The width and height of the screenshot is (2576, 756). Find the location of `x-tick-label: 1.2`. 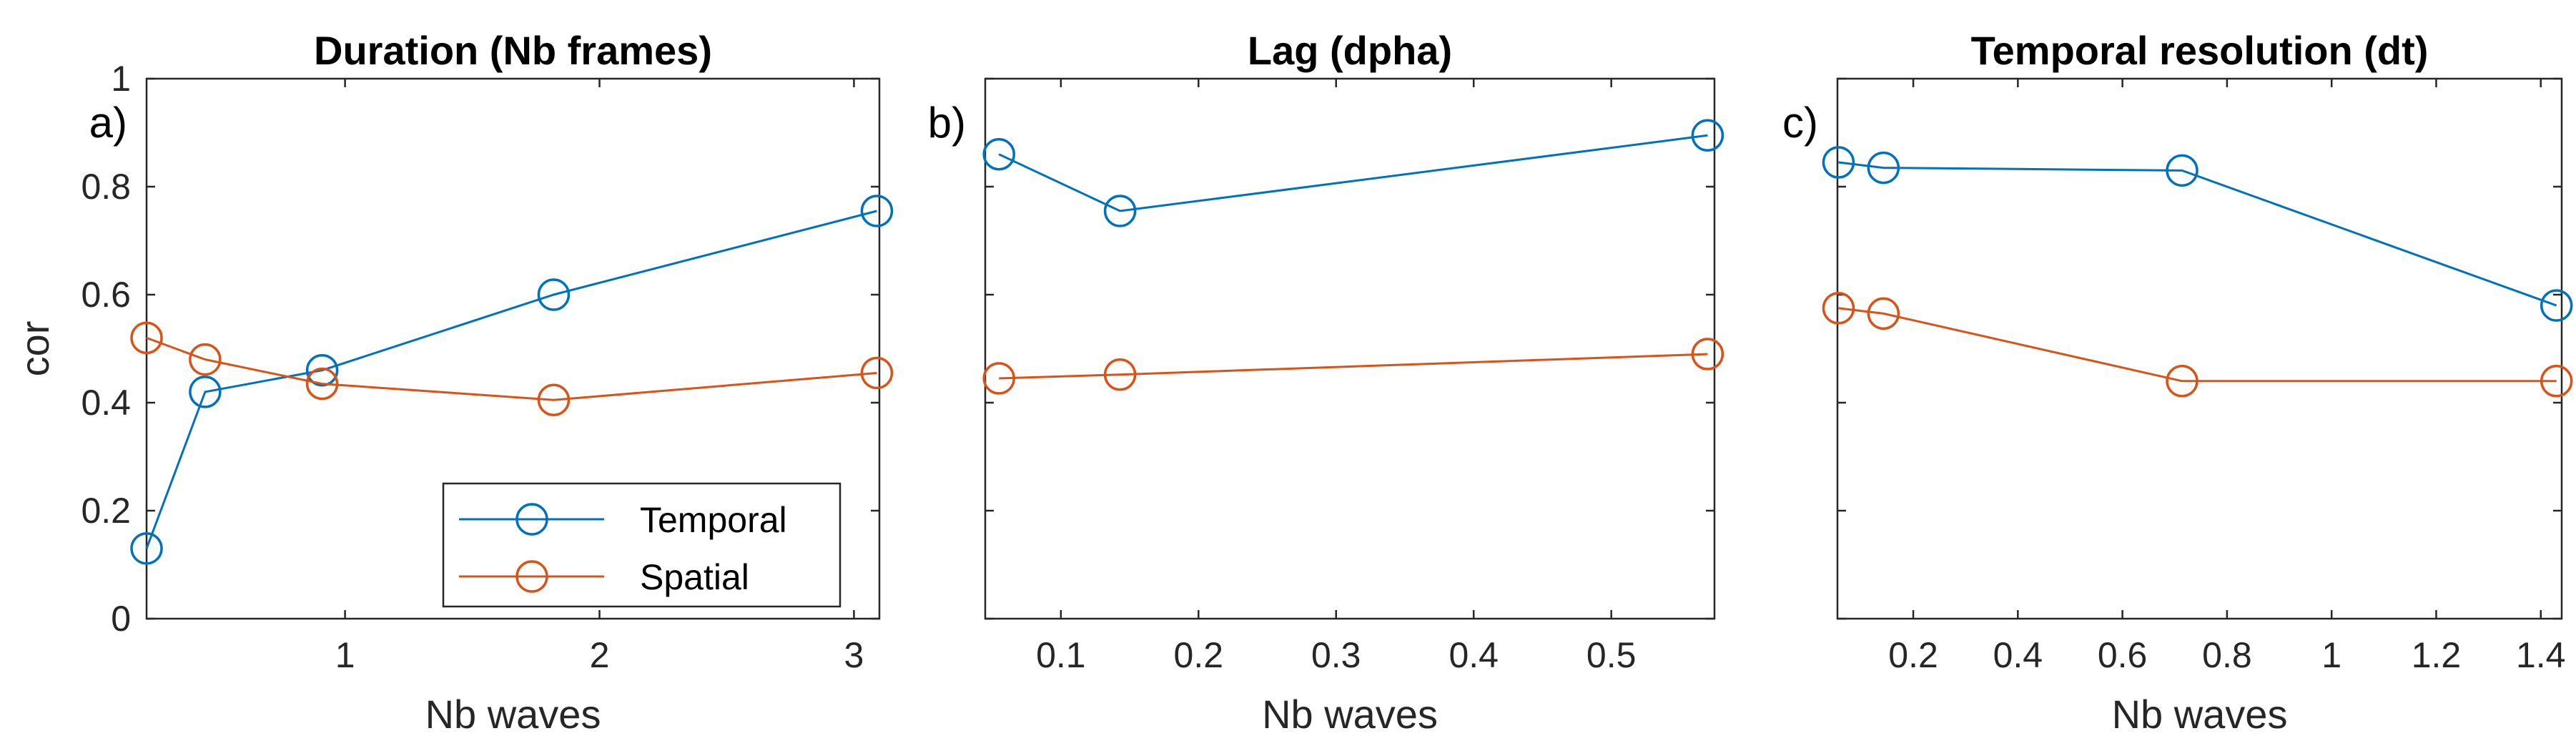

x-tick-label: 1.2 is located at coordinates (2437, 655).